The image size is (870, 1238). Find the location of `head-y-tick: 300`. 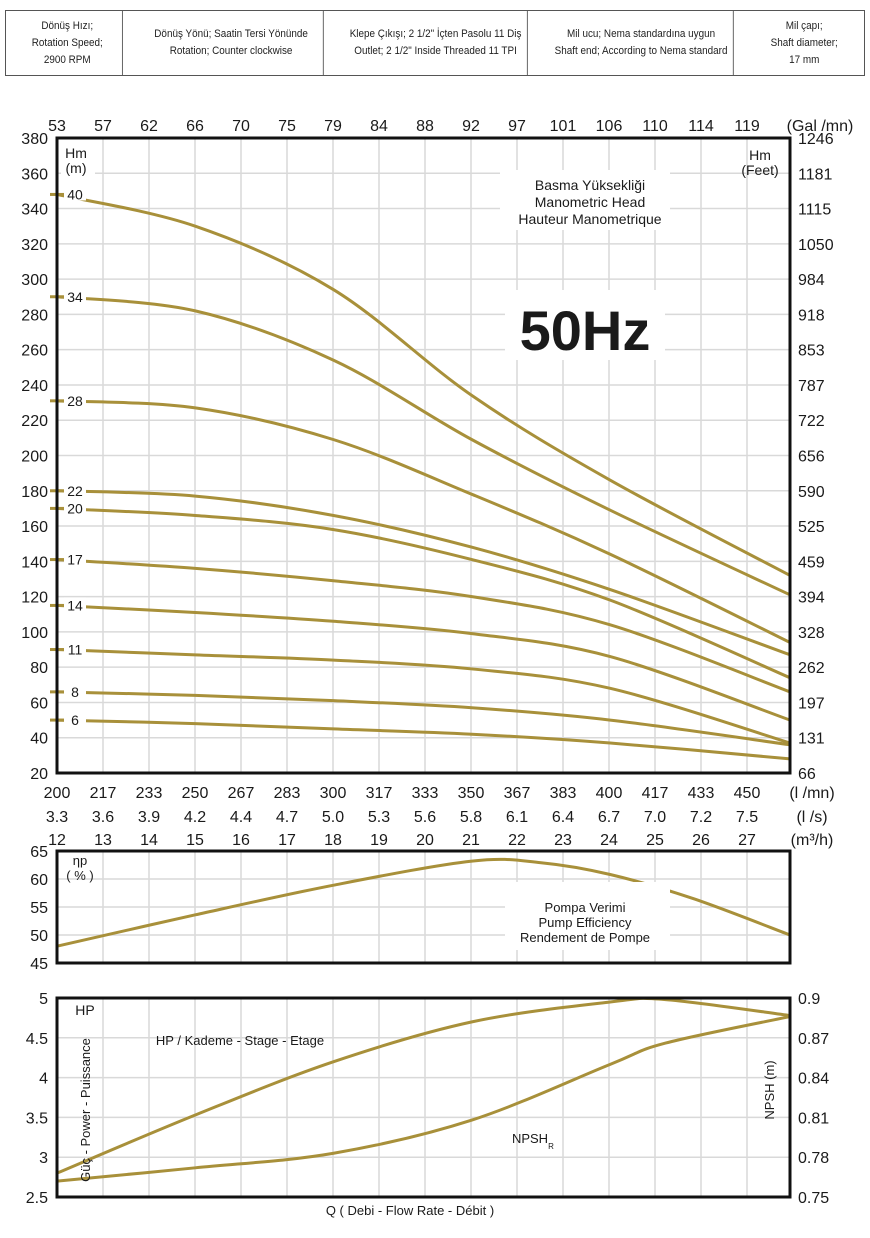

head-y-tick: 300 is located at coordinates (34, 280).